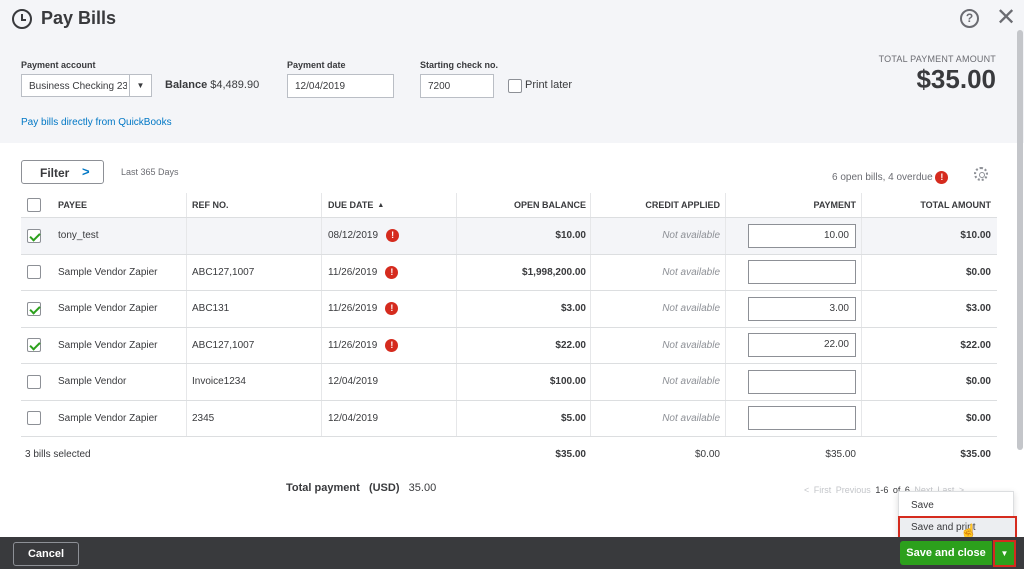  Describe the element at coordinates (969, 531) in the screenshot. I see `hand-pointer-icon: ☝` at that location.